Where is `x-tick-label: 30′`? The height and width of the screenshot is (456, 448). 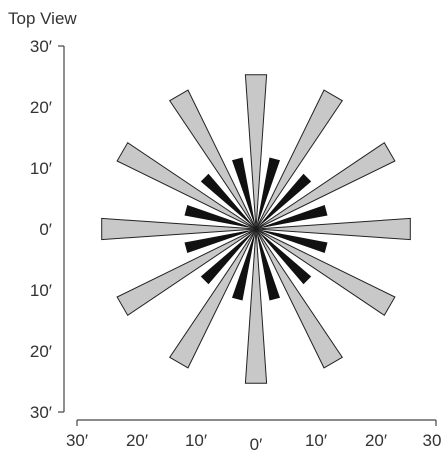 x-tick-label: 30′ is located at coordinates (77, 440).